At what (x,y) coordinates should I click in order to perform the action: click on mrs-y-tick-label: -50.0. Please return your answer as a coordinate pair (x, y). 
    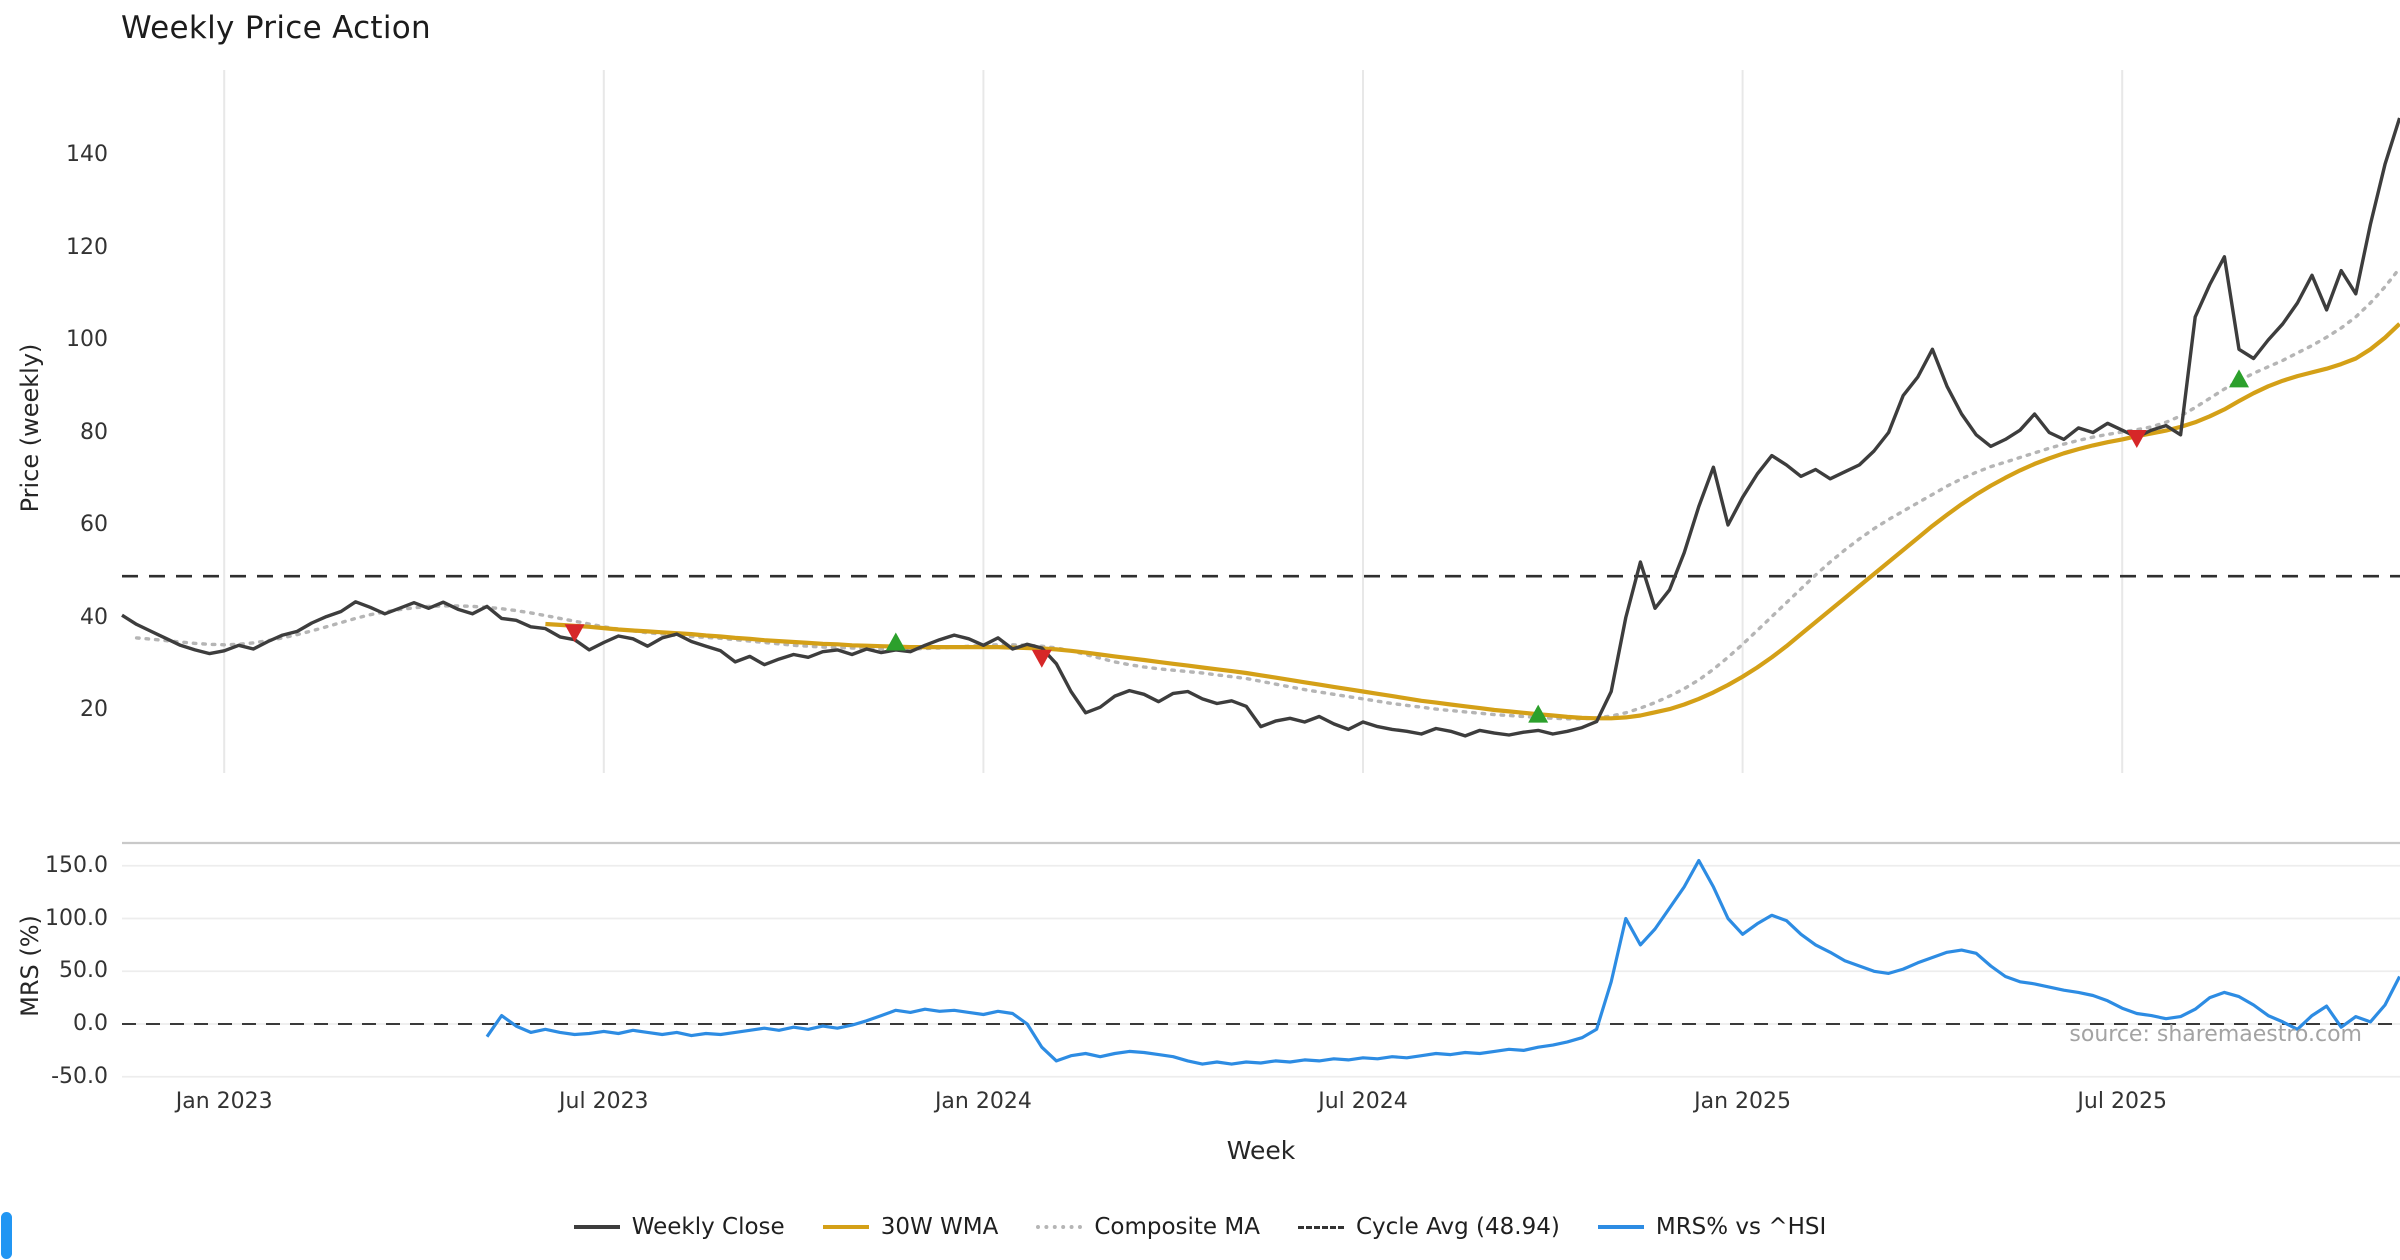
    Looking at the image, I should click on (79, 1076).